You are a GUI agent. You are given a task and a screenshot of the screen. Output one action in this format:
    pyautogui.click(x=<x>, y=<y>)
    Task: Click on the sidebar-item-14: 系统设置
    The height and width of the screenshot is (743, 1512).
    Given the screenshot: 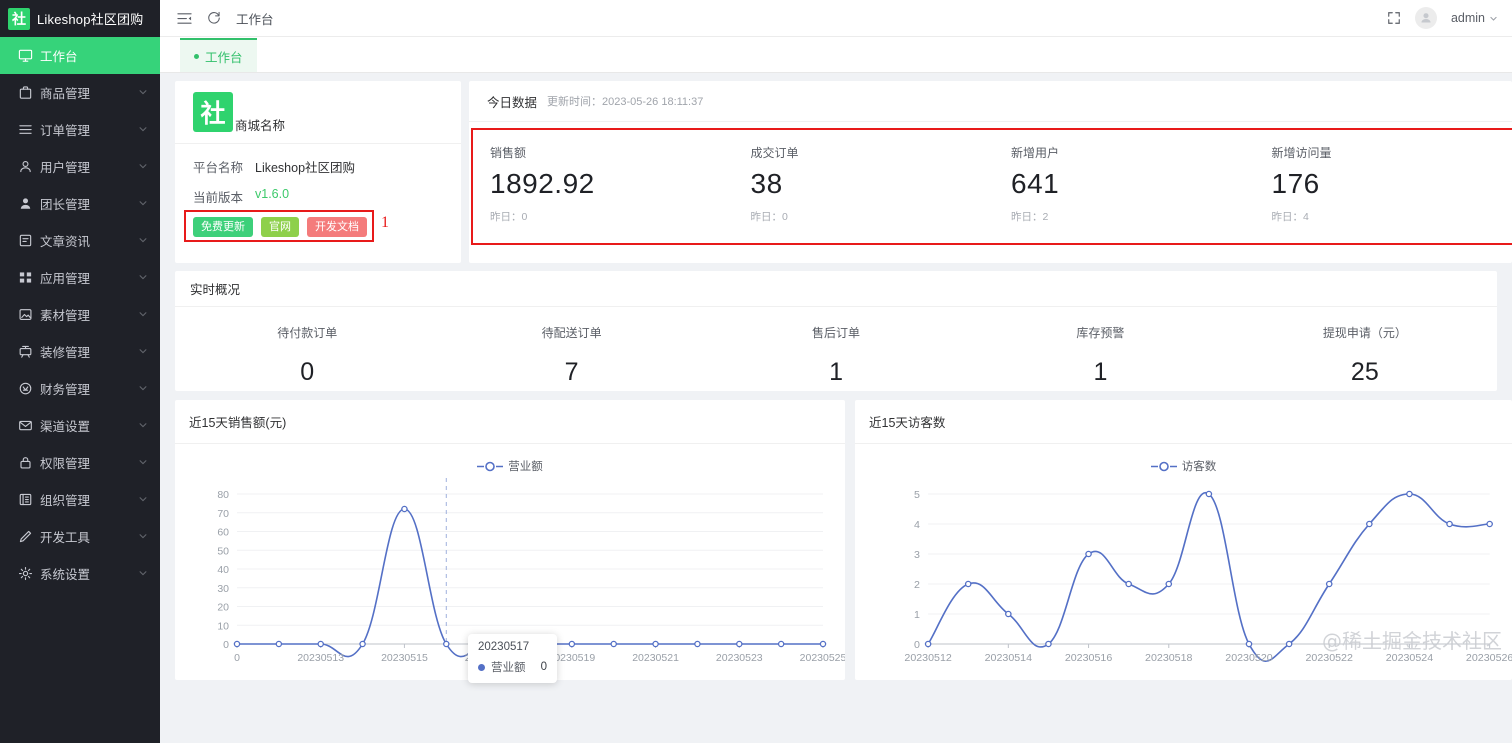 What is the action you would take?
    pyautogui.click(x=80, y=573)
    